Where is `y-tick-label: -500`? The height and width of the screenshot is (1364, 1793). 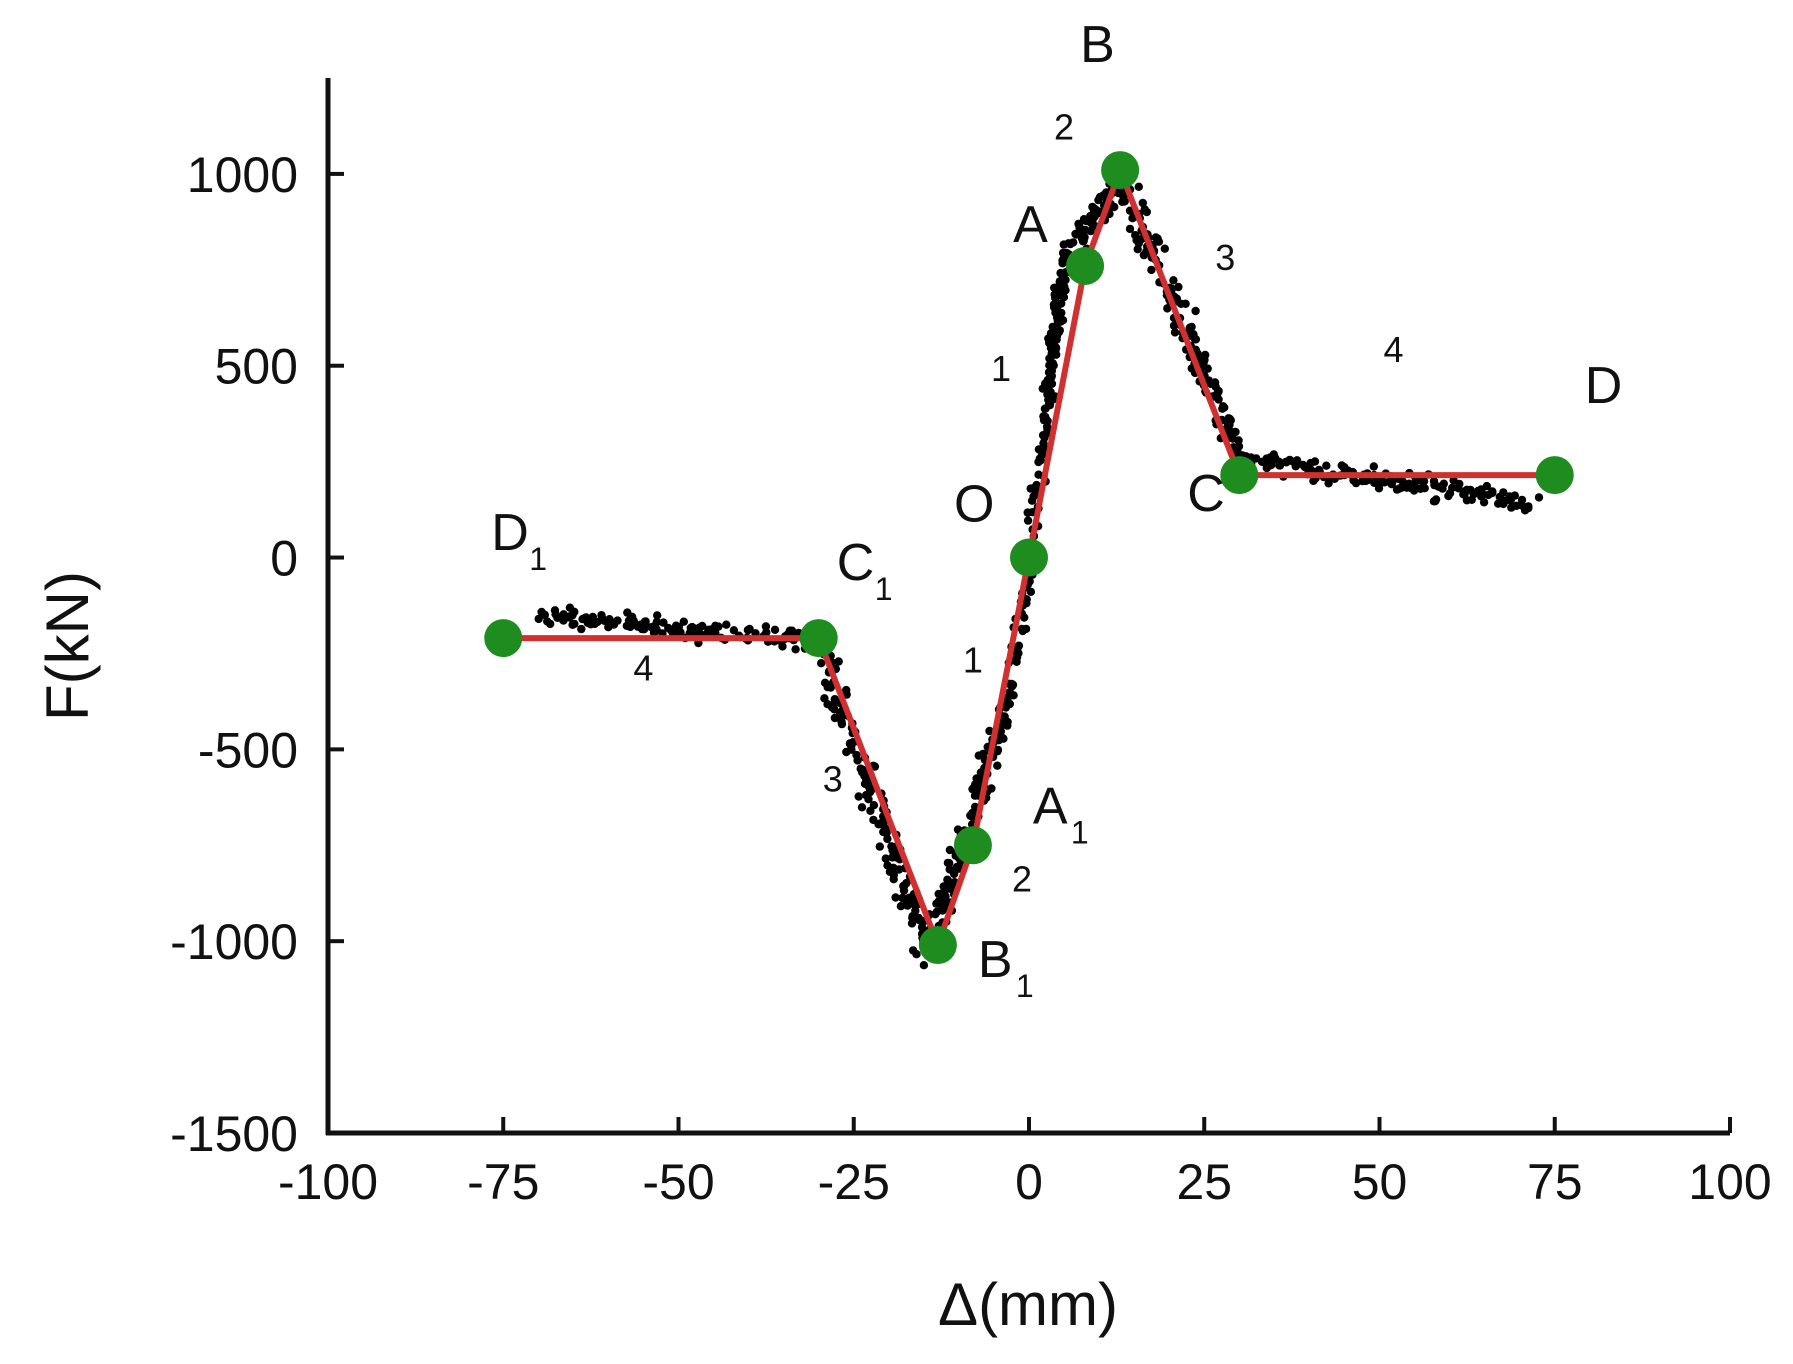 y-tick-label: -500 is located at coordinates (248, 750).